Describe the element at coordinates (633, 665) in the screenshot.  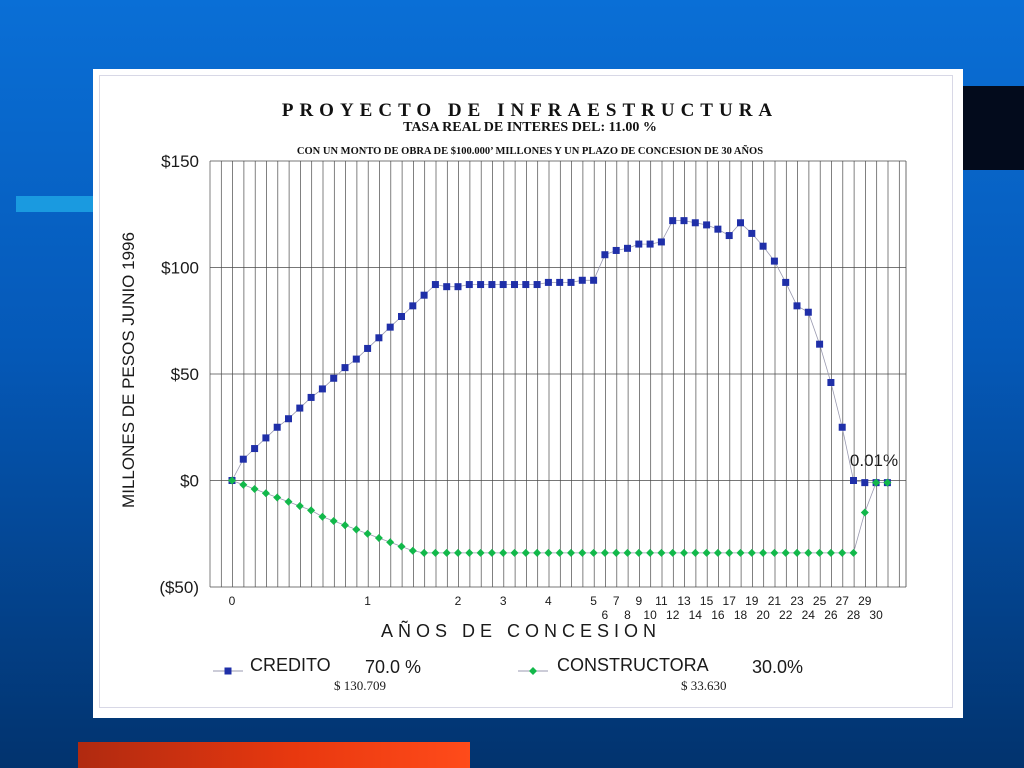
I see `legend-name: CONSTRUCTORA` at that location.